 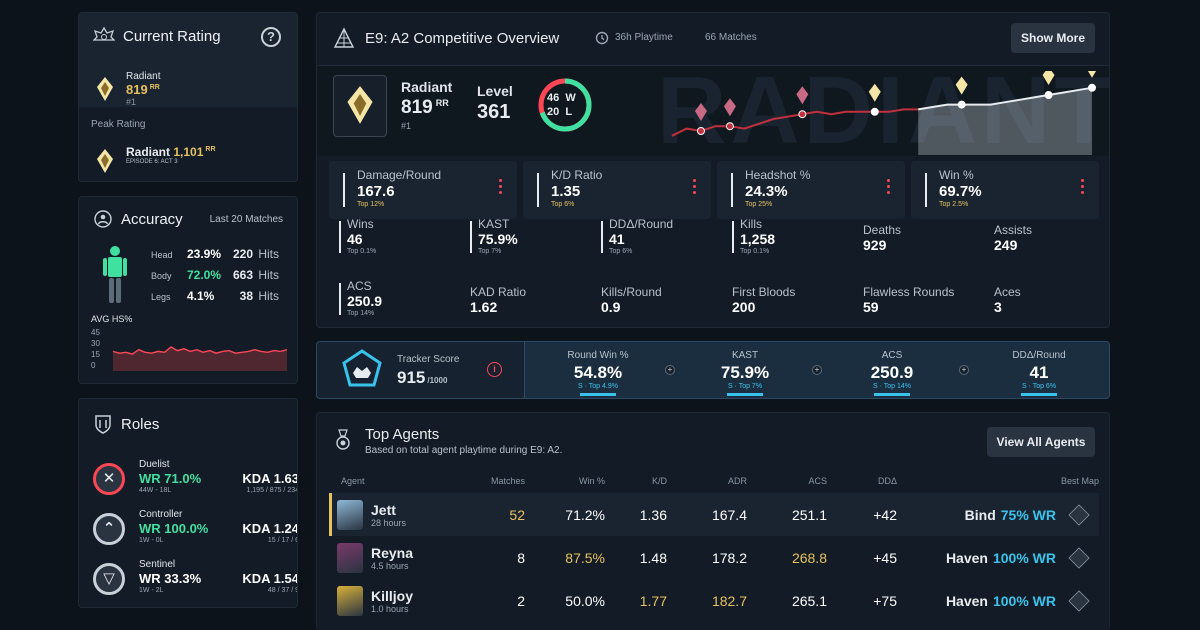 I want to click on agent-dd: +42, so click(x=885, y=514).